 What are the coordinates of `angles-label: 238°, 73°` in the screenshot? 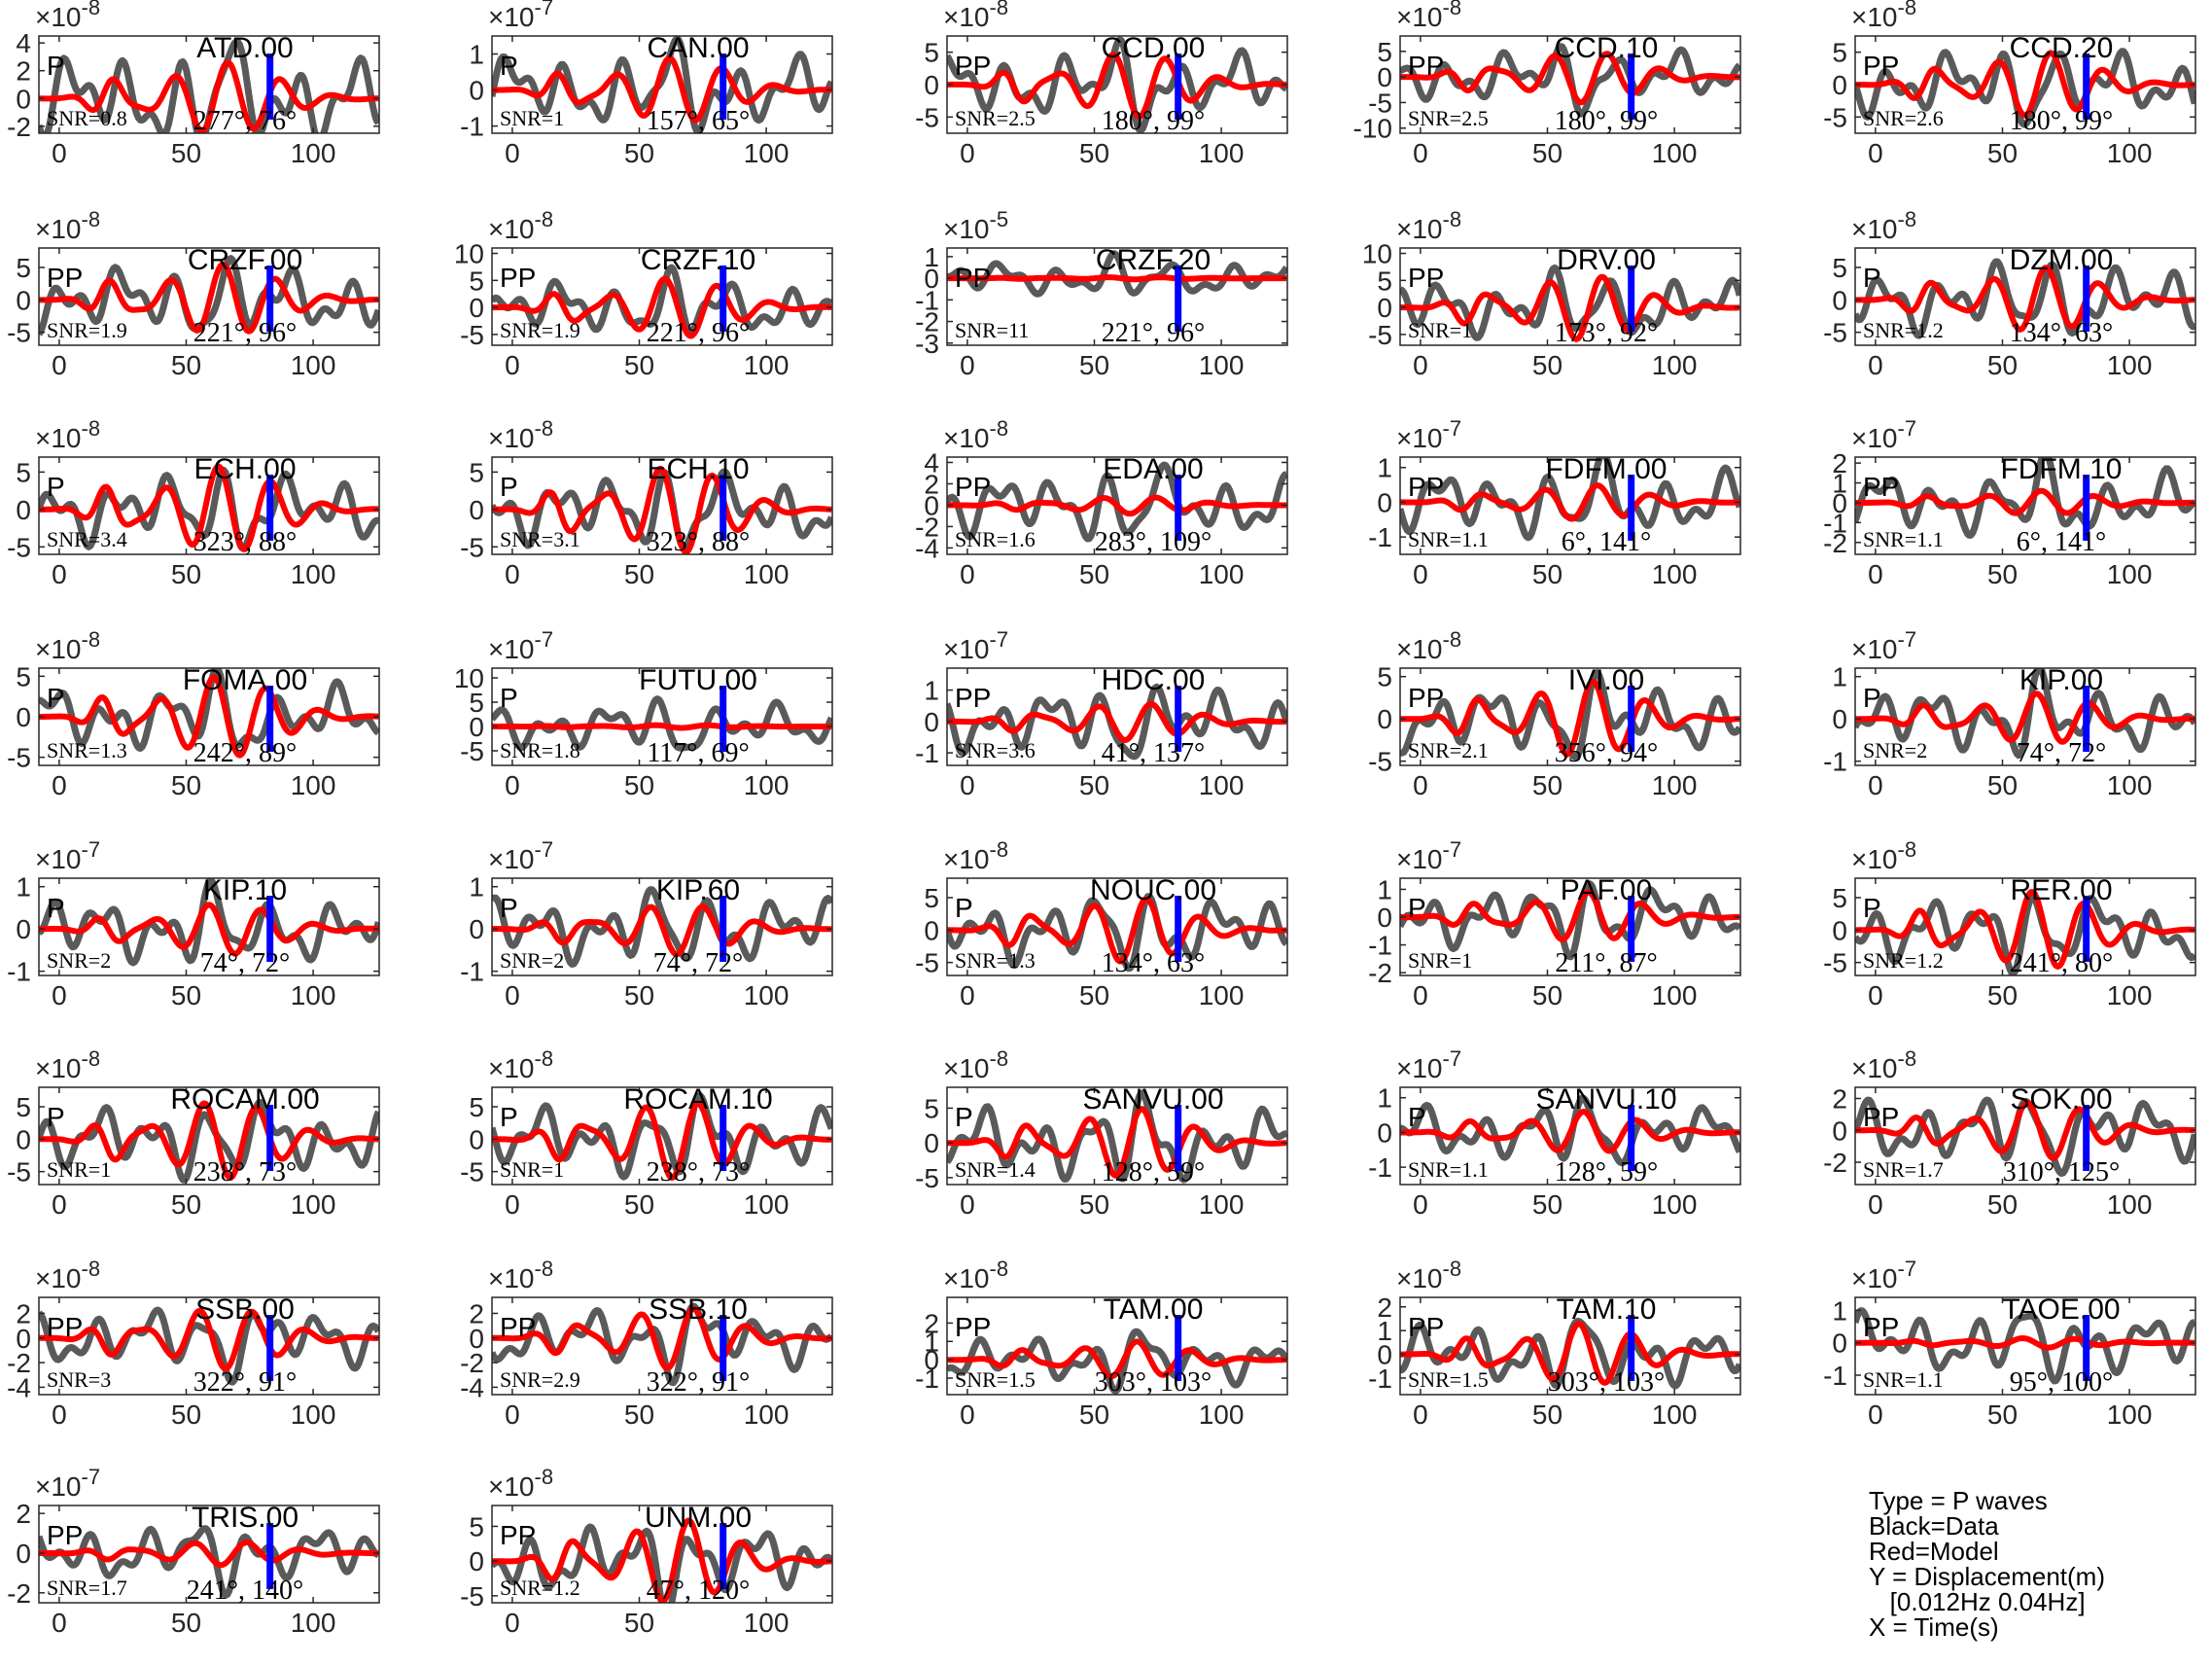 It's located at (245, 1172).